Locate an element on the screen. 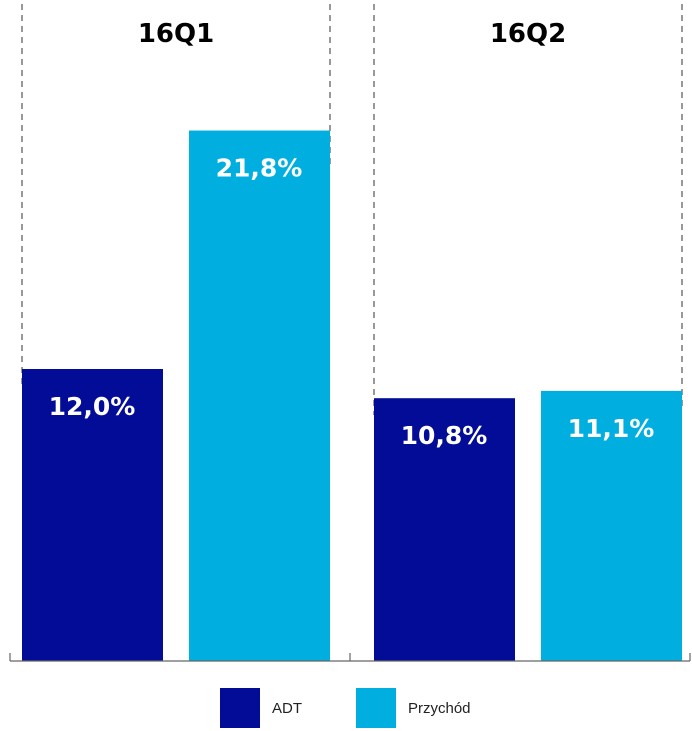 The image size is (692, 731). legend-label-adt: ADT is located at coordinates (287, 708).